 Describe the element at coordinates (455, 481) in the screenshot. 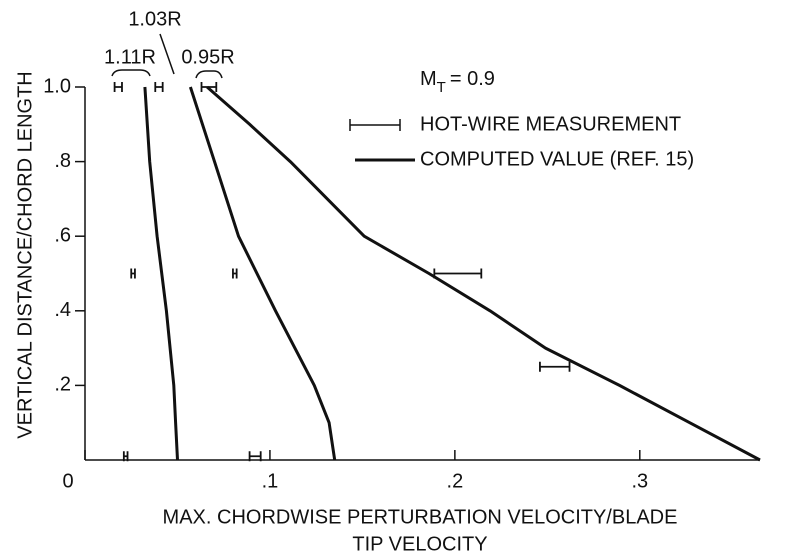

I see `x-tick-label: .2` at that location.